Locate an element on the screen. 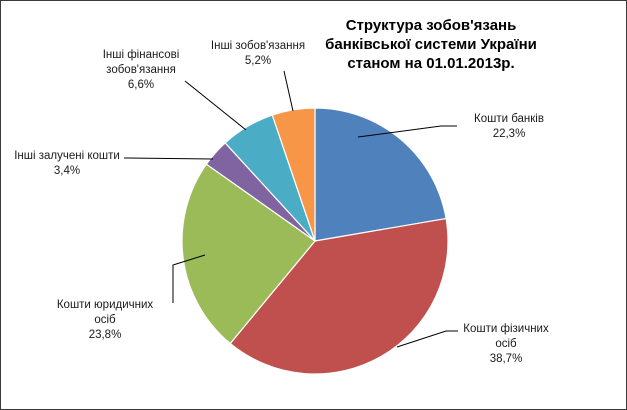 This screenshot has width=627, height=410. data-label-percent: 23,8% is located at coordinates (105, 335).